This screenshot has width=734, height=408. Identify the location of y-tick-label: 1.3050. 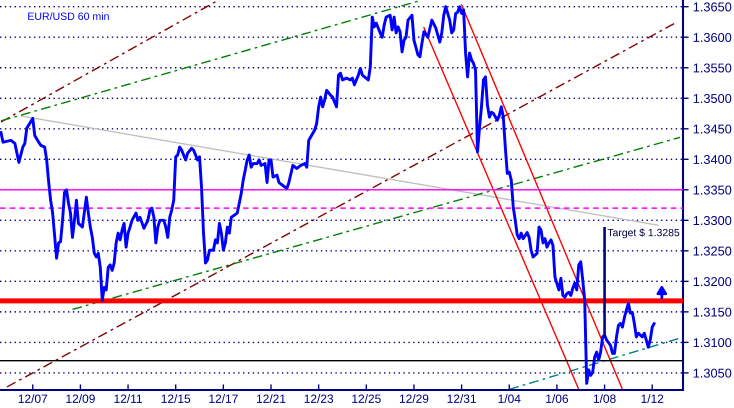
(713, 373).